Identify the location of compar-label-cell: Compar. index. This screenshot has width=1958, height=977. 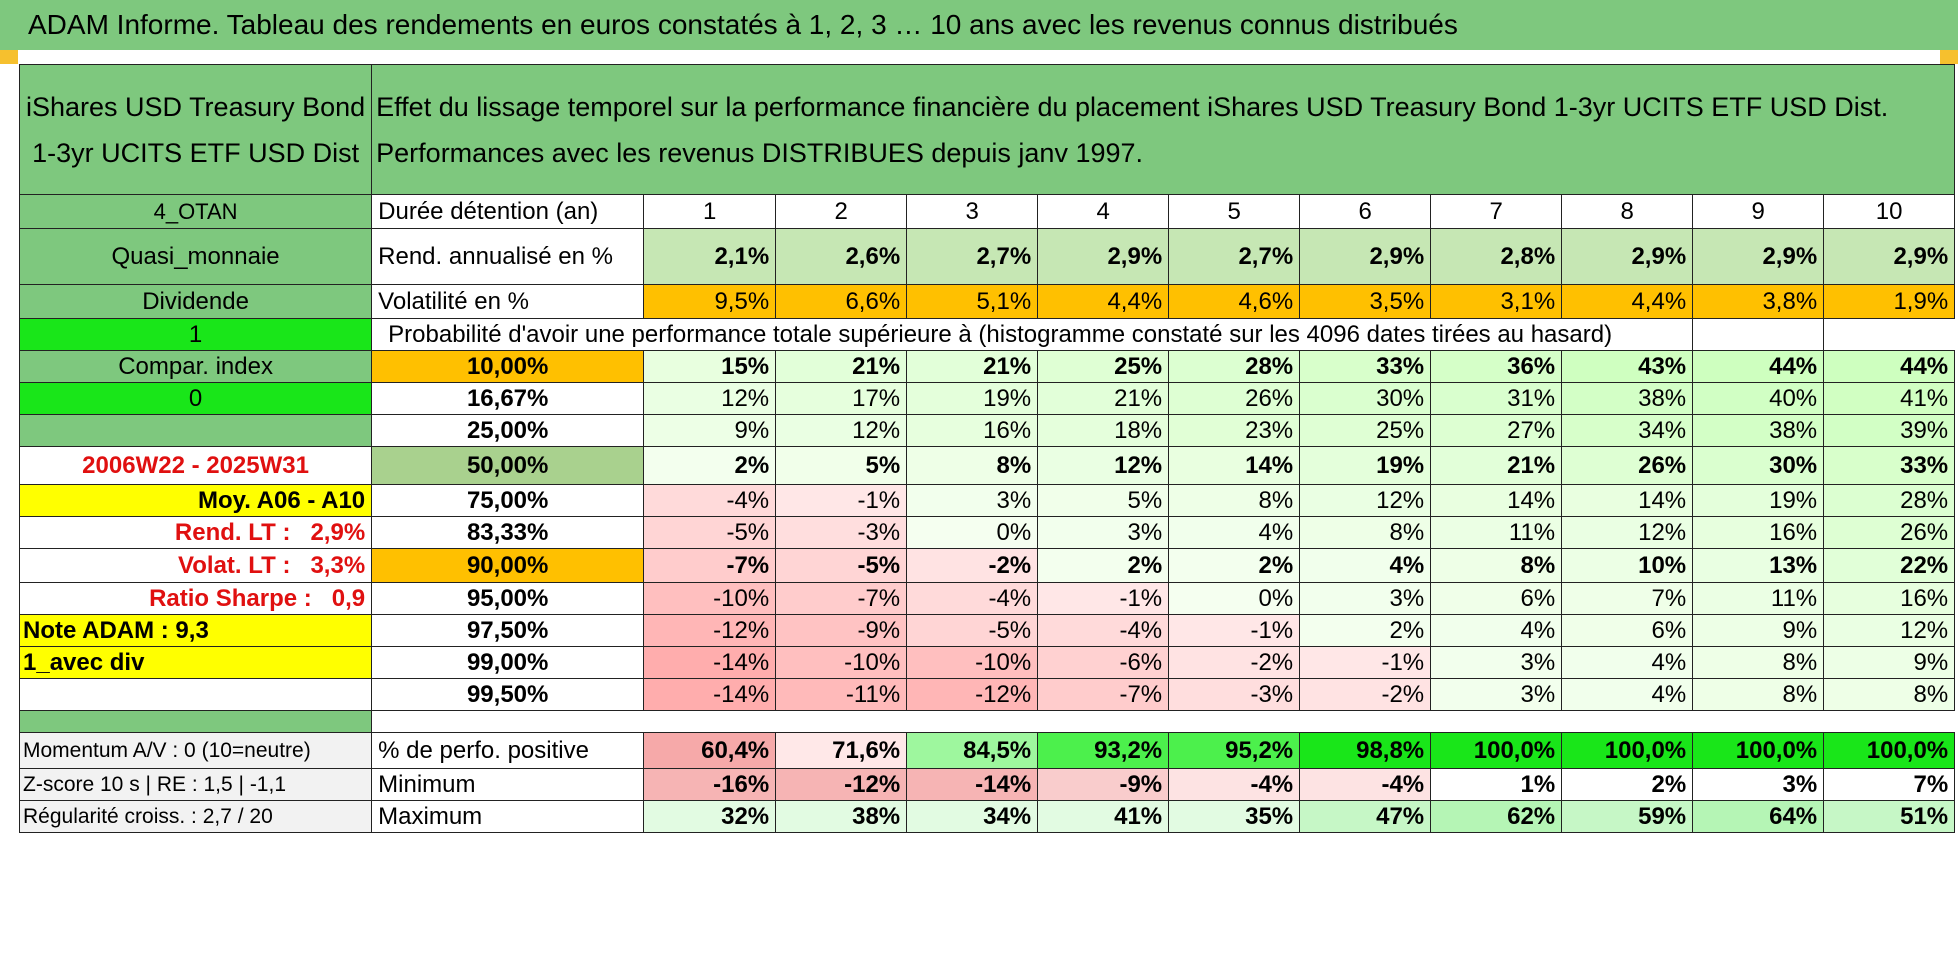
(195, 366).